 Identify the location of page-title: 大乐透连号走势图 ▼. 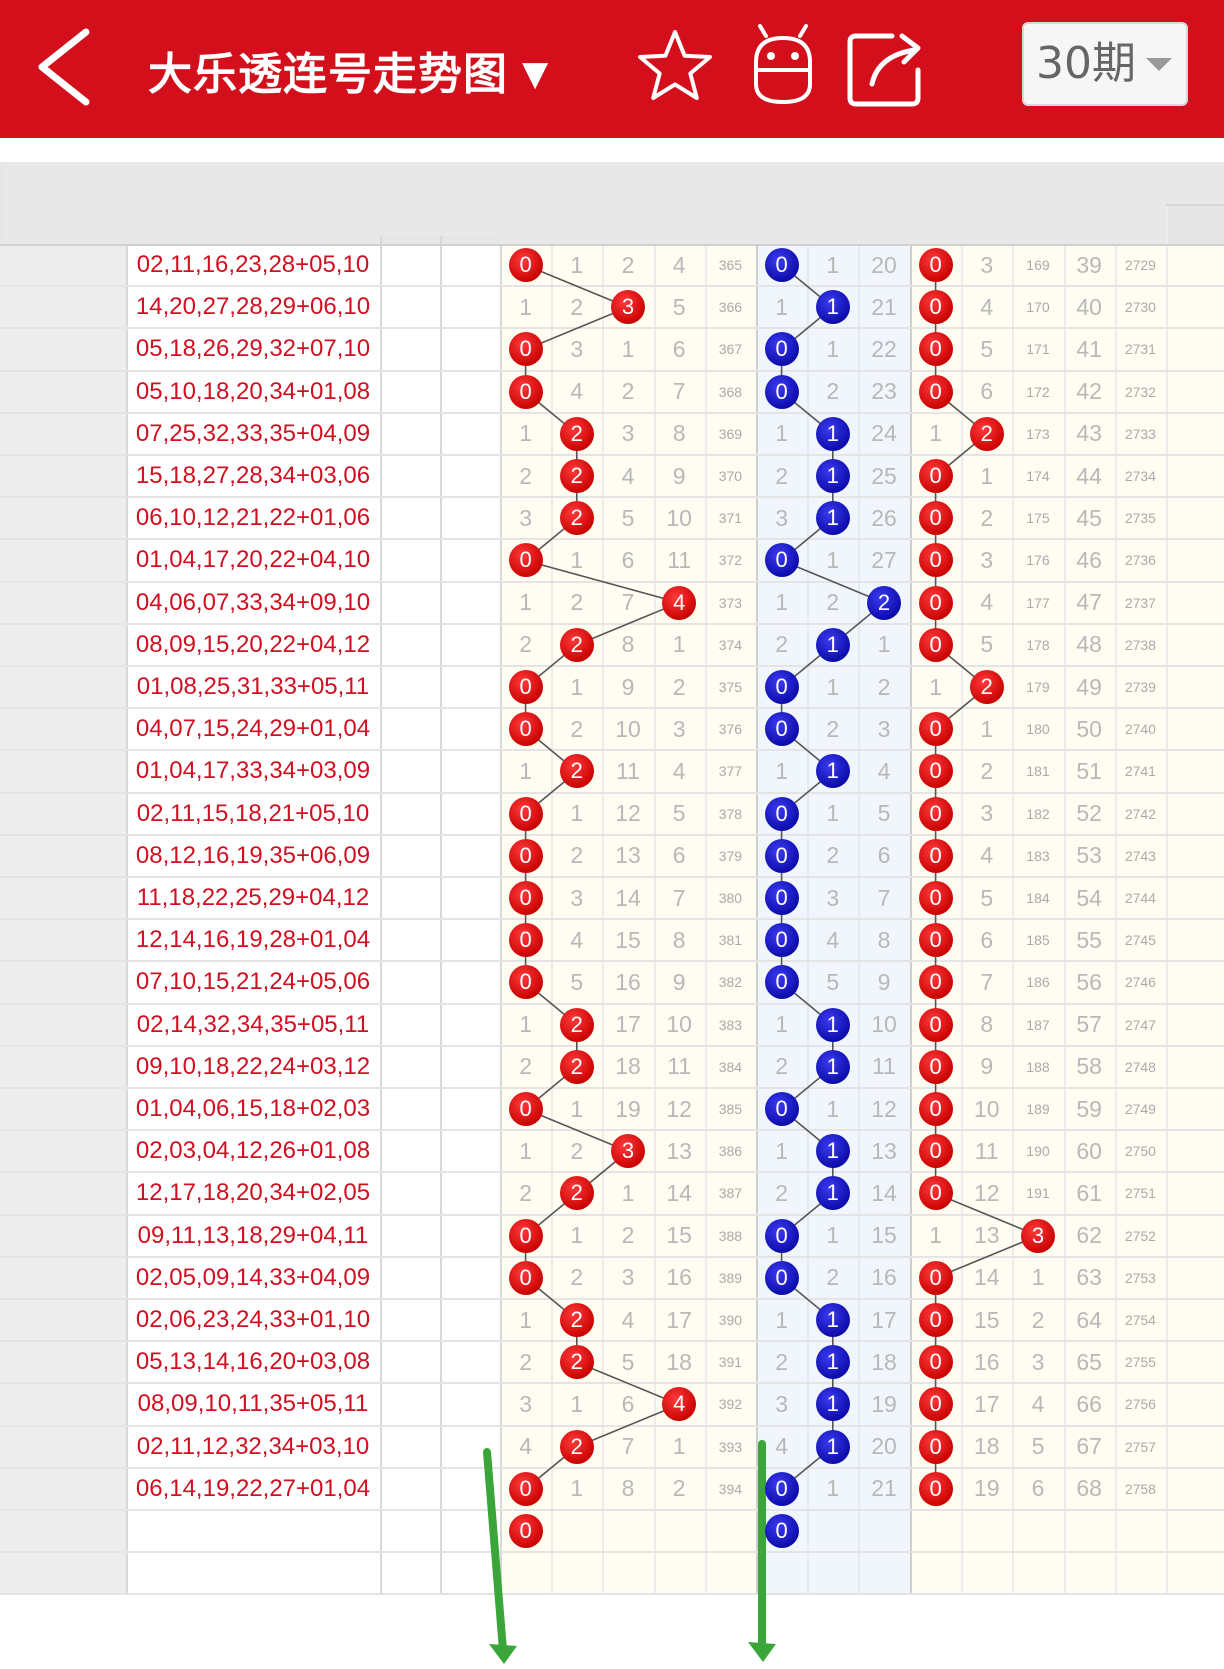
(348, 70).